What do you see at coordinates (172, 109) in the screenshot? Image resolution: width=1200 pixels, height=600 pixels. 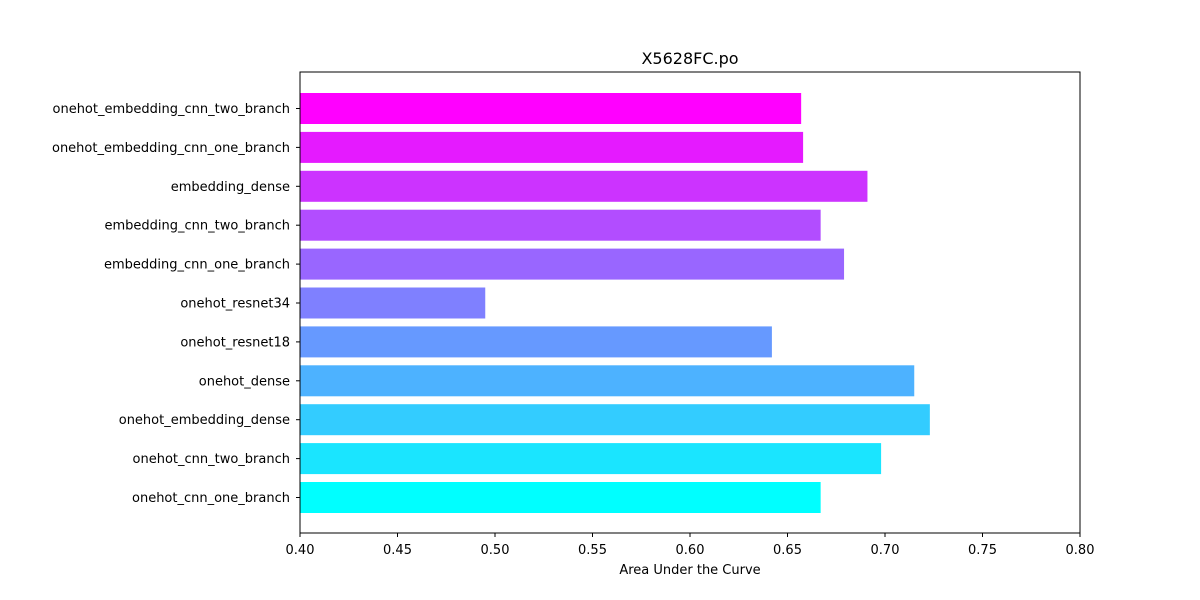 I see `y-tick-label: onehot_embedding_cnn_two_branch` at bounding box center [172, 109].